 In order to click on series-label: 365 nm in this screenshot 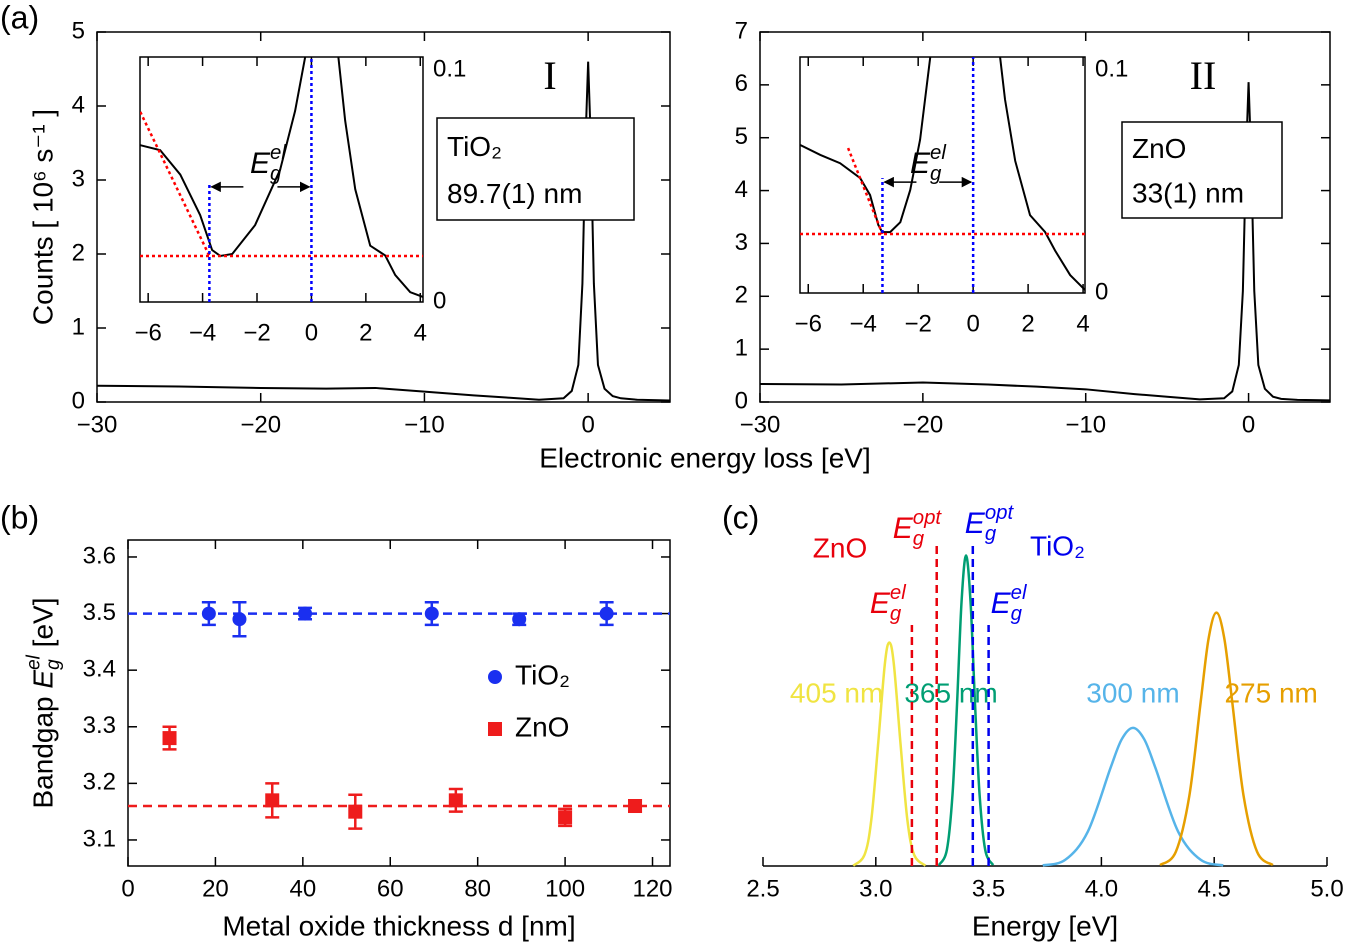, I will do `click(950, 692)`.